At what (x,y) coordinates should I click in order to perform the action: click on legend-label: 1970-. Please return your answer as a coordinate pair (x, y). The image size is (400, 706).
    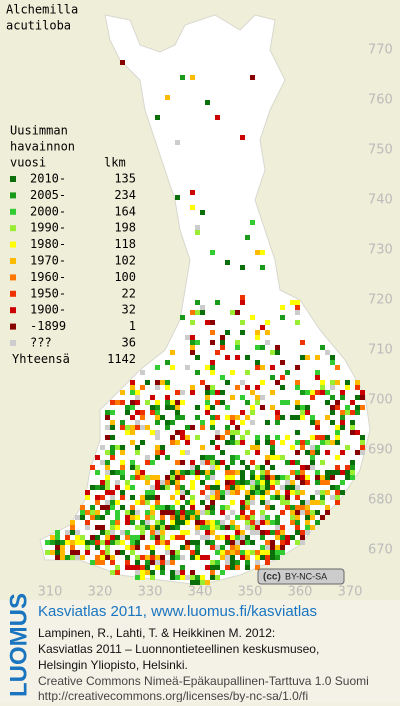
    Looking at the image, I should click on (48, 261).